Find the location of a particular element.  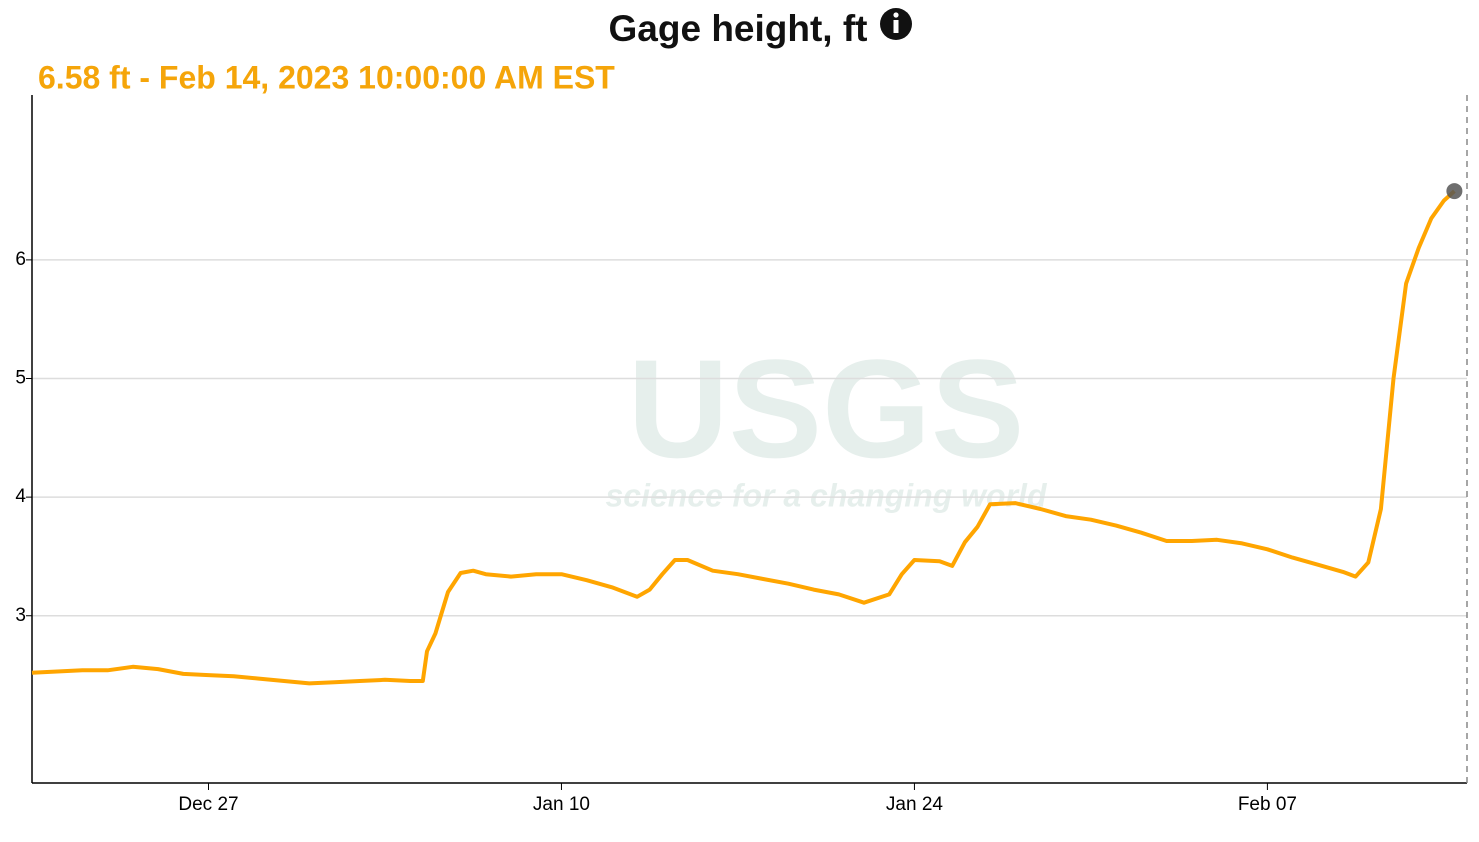

current-point is located at coordinates (1454, 191).